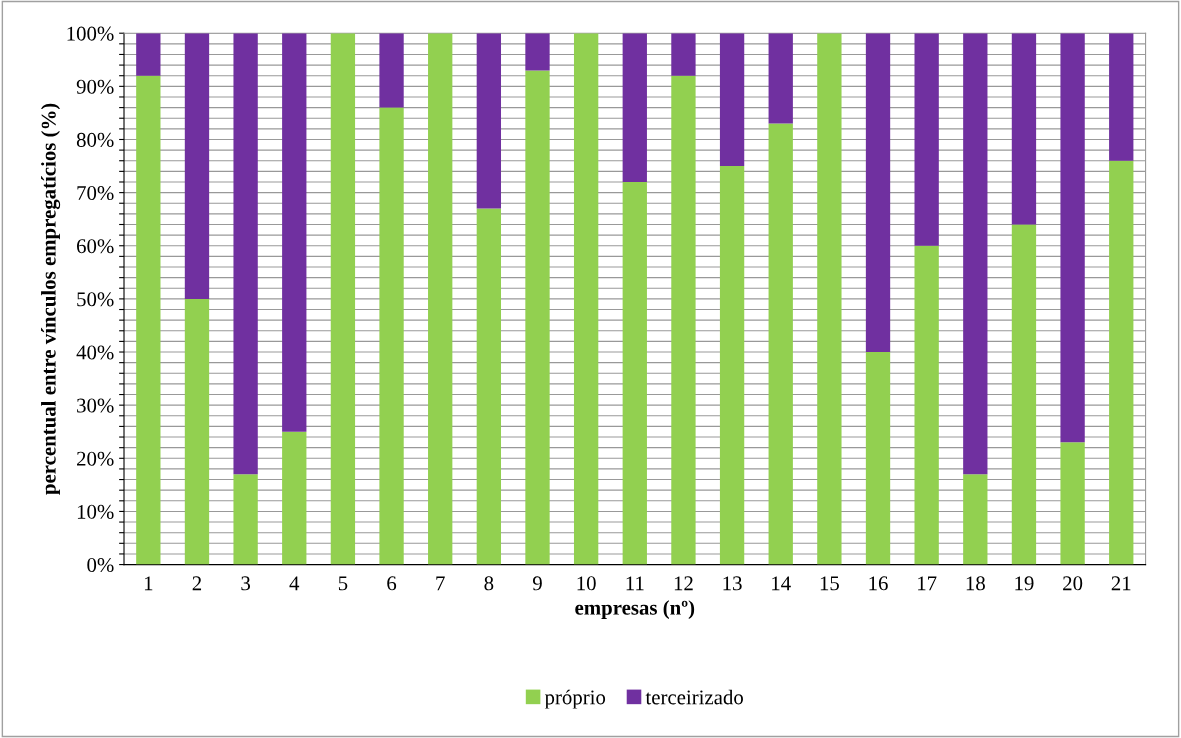 This screenshot has width=1181, height=738. Describe the element at coordinates (246, 583) in the screenshot. I see `x-tick-label: 3` at that location.